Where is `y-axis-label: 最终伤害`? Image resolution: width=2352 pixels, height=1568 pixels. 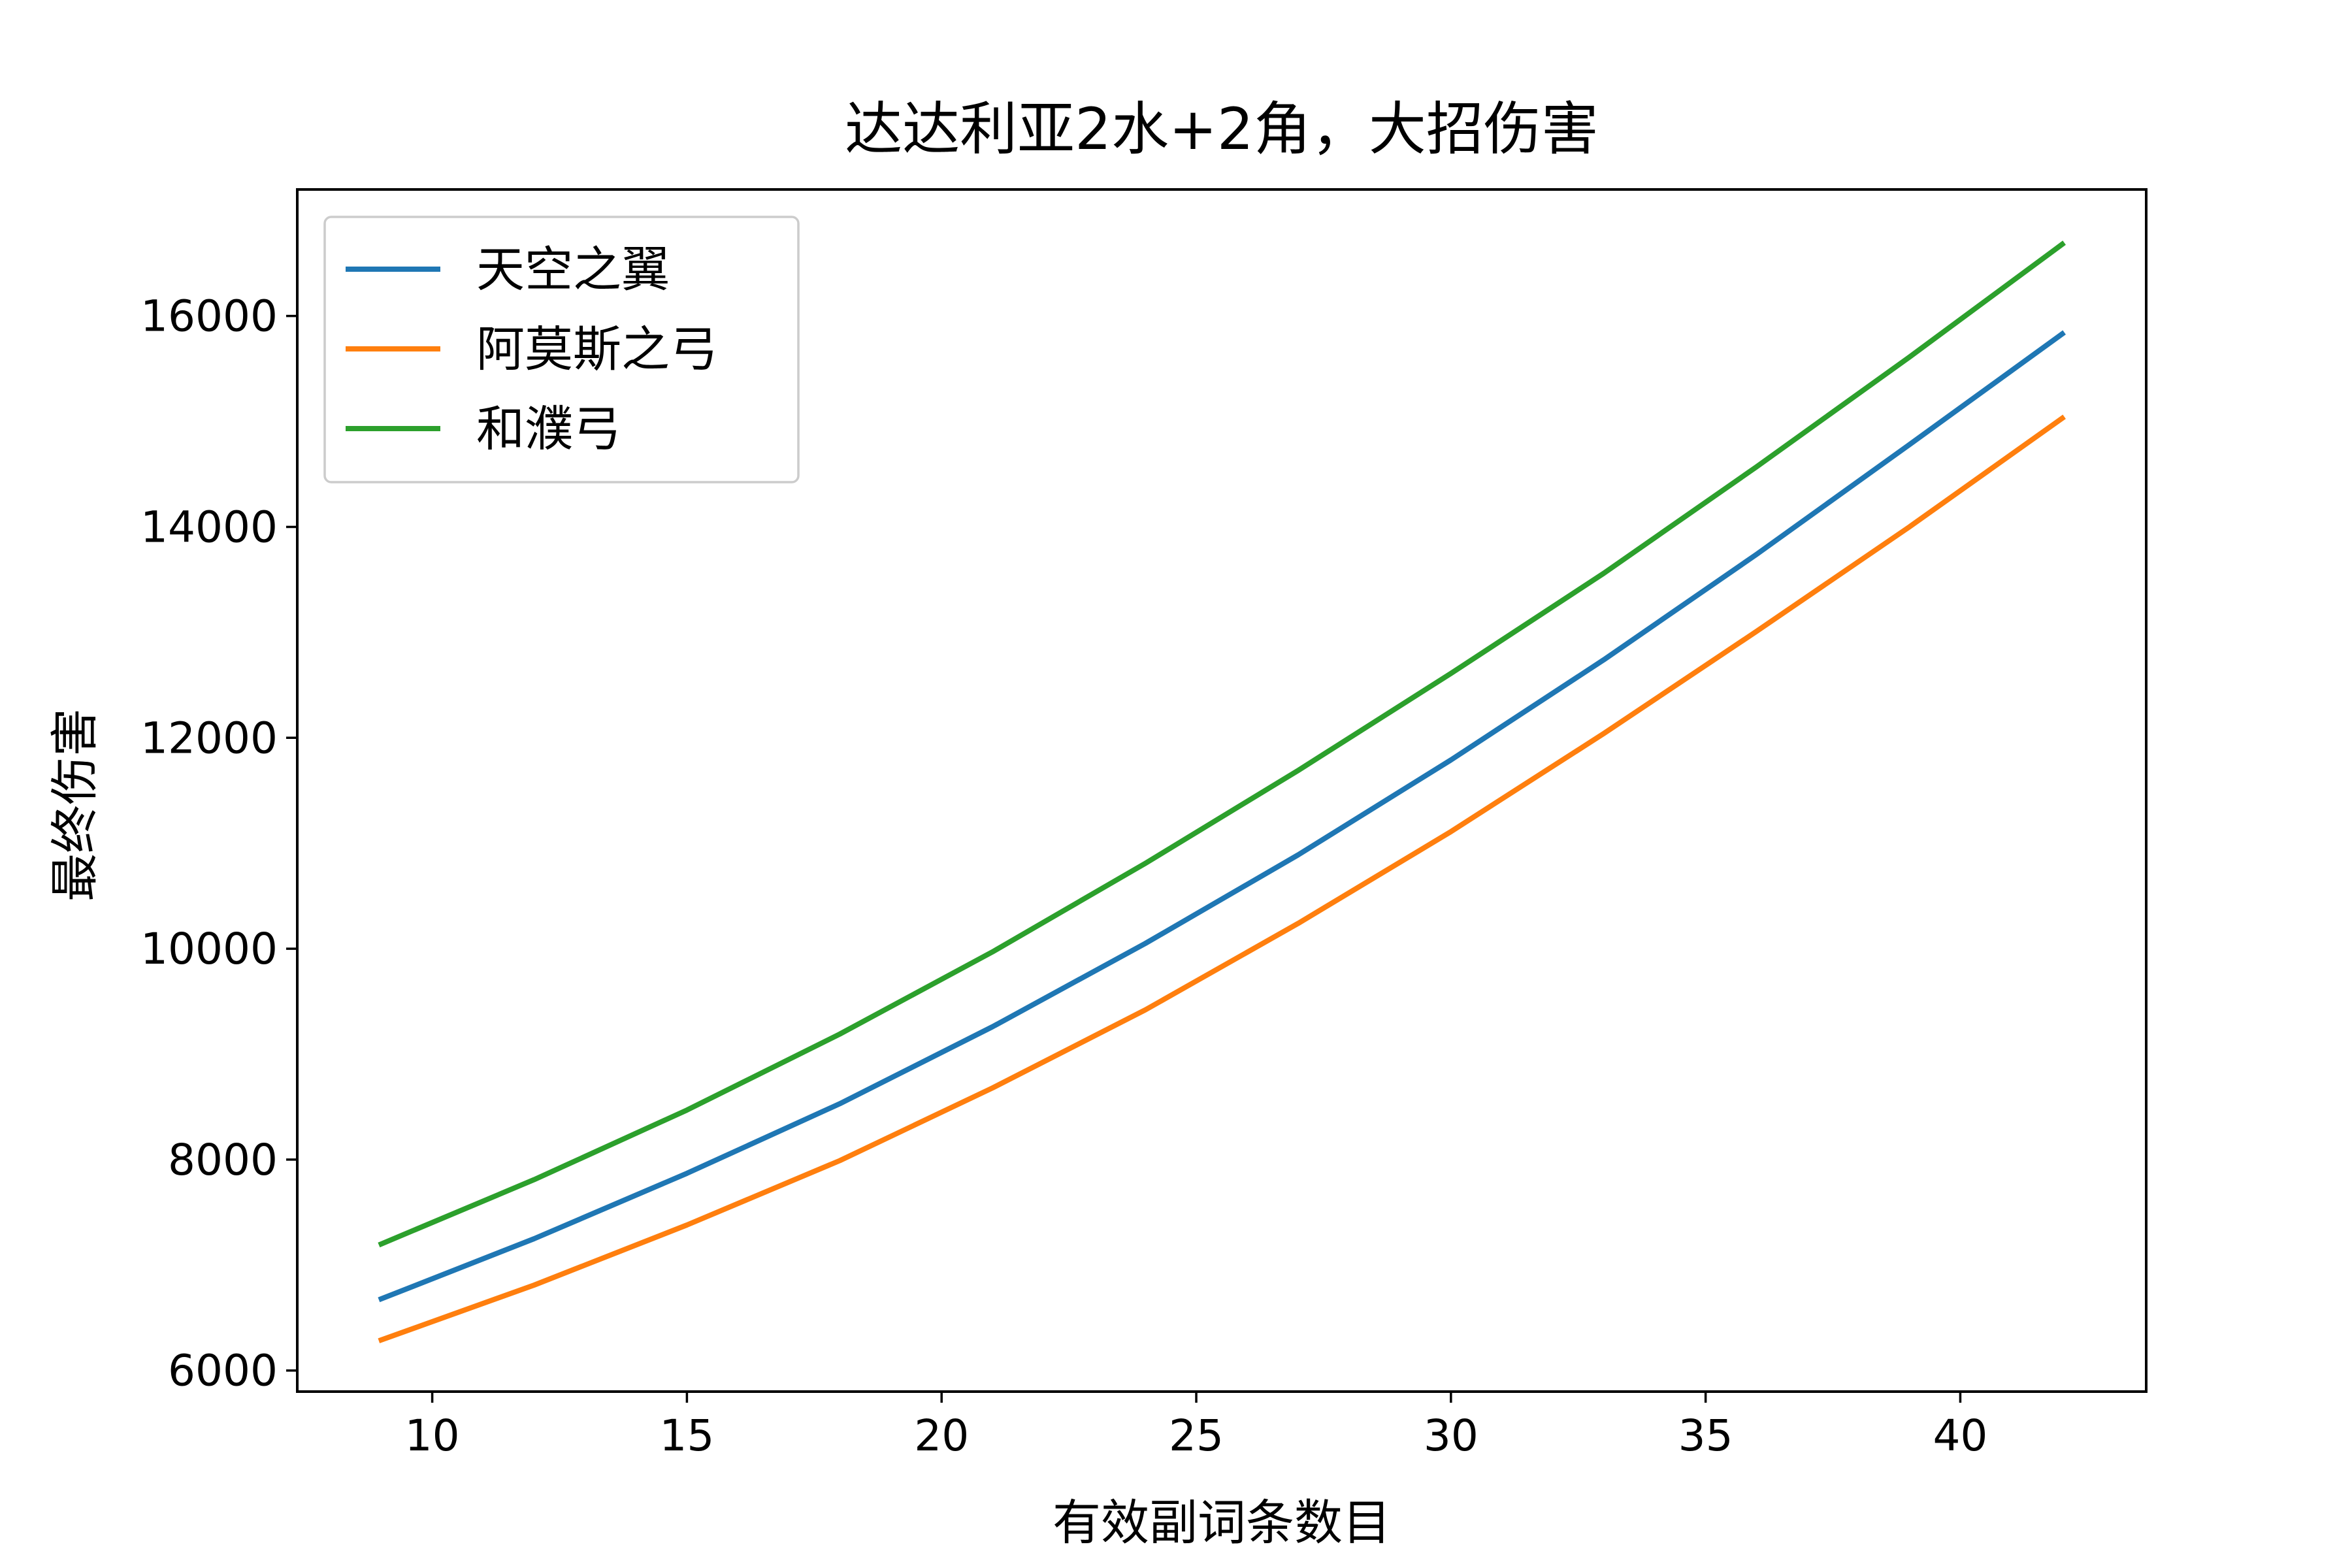 y-axis-label: 最终伤害 is located at coordinates (75, 805).